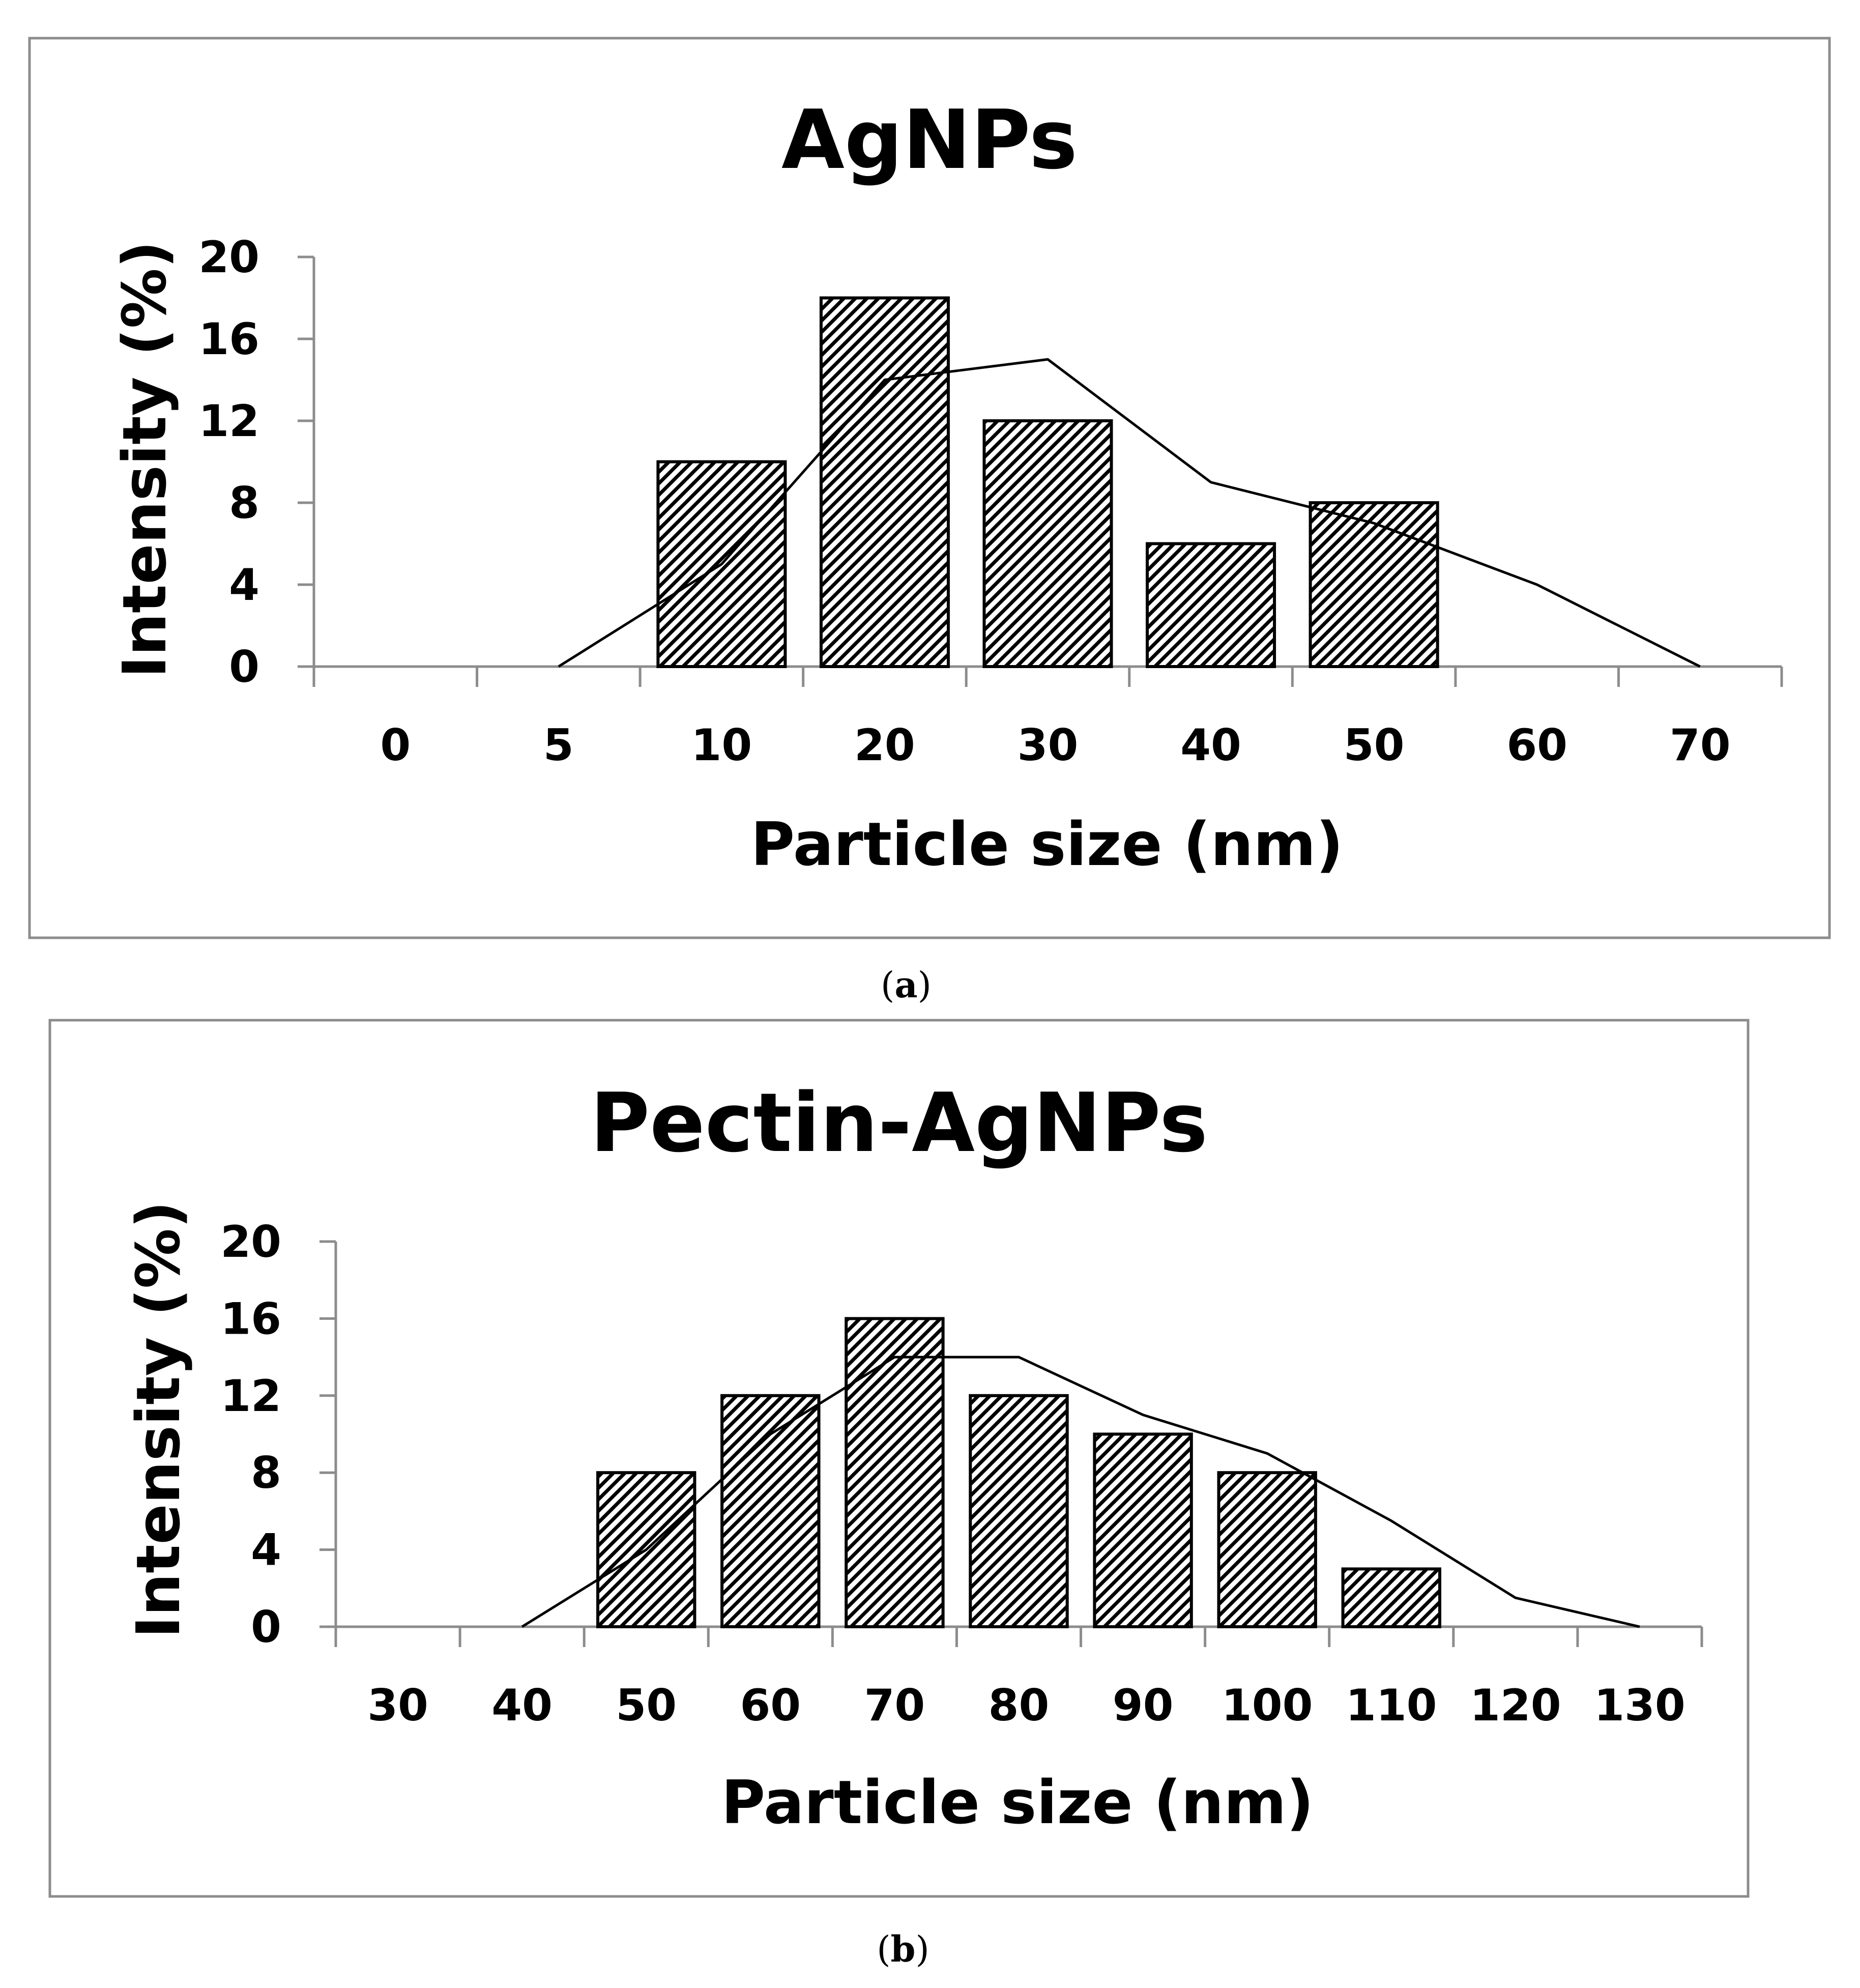 This screenshot has width=1860, height=1988. What do you see at coordinates (1129, 513) in the screenshot?
I see `distribution-line-a` at bounding box center [1129, 513].